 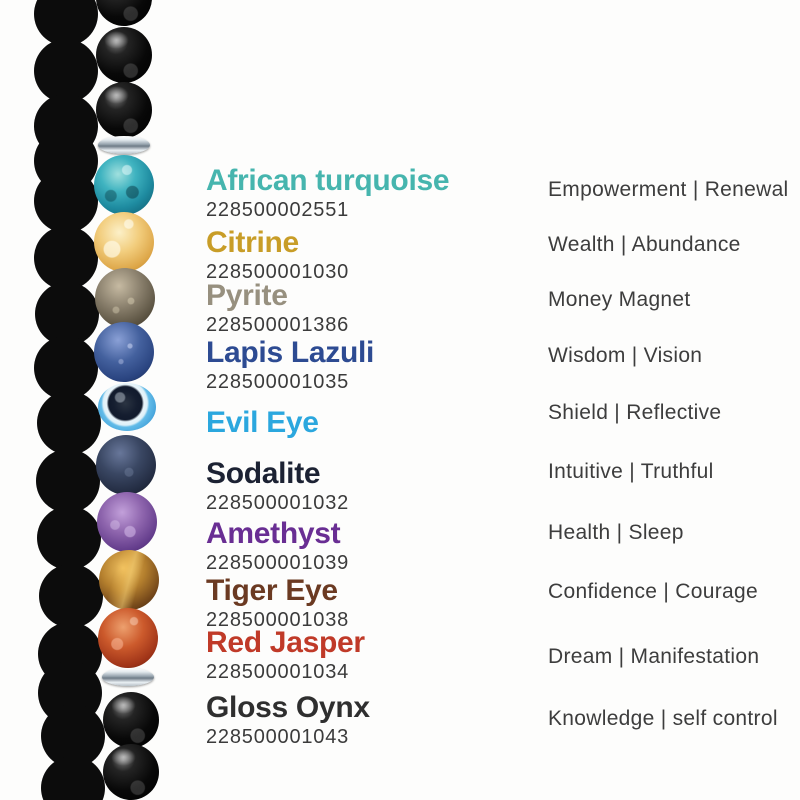 I want to click on stone-meaning: Wisdom | Vision, so click(x=625, y=355).